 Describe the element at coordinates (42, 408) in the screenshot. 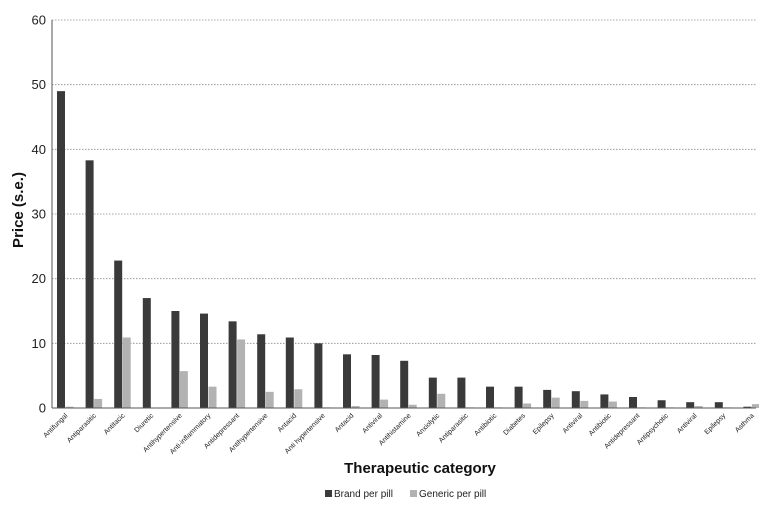

I see `y-tick-label: 0` at that location.